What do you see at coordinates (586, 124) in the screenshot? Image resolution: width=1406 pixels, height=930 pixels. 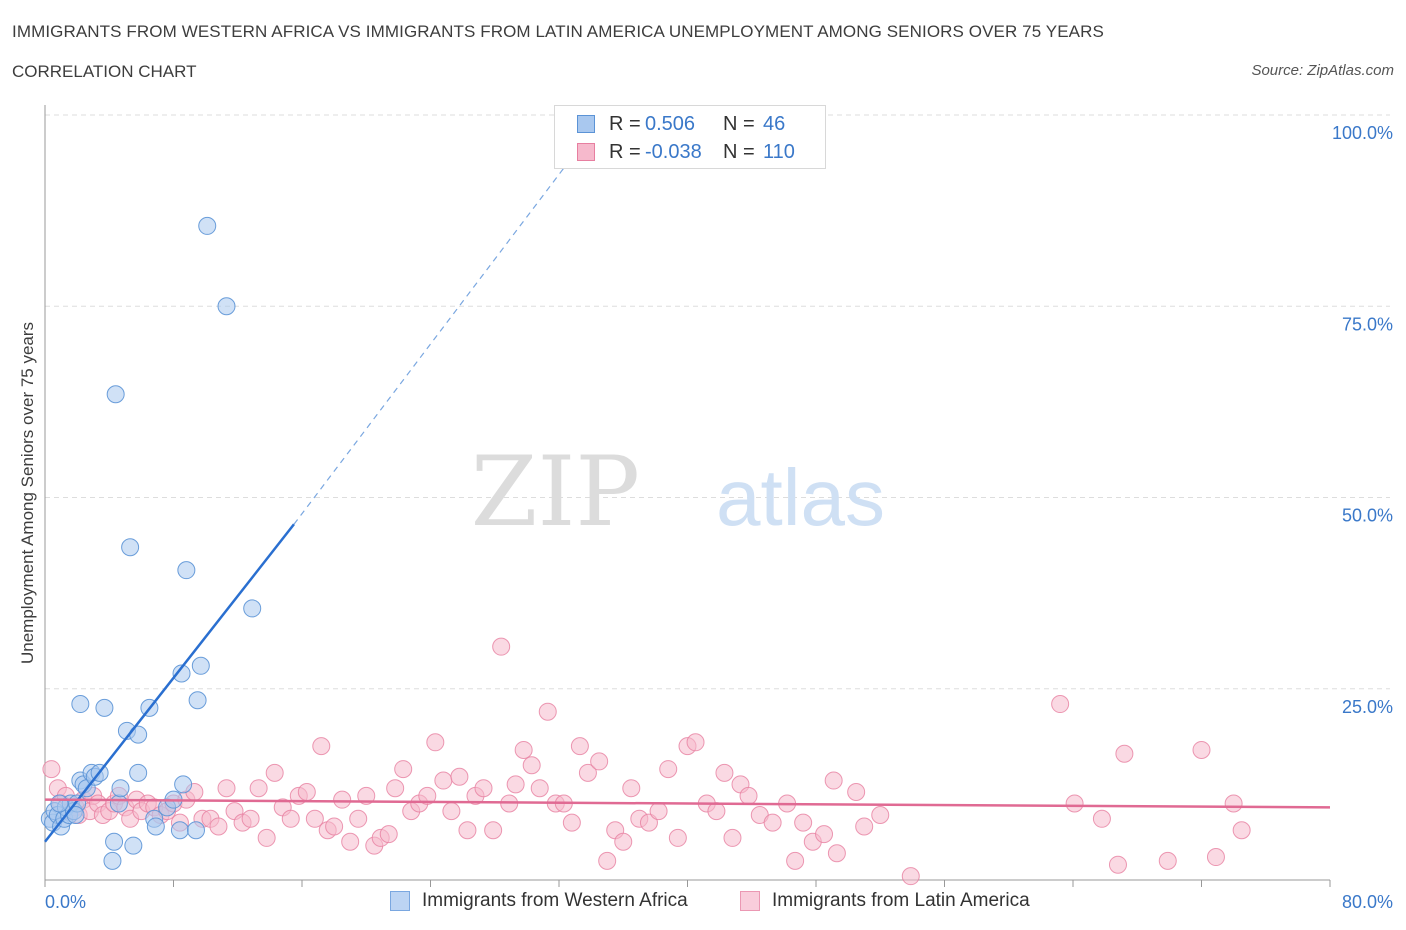 I see `legend-swatch-blue` at bounding box center [586, 124].